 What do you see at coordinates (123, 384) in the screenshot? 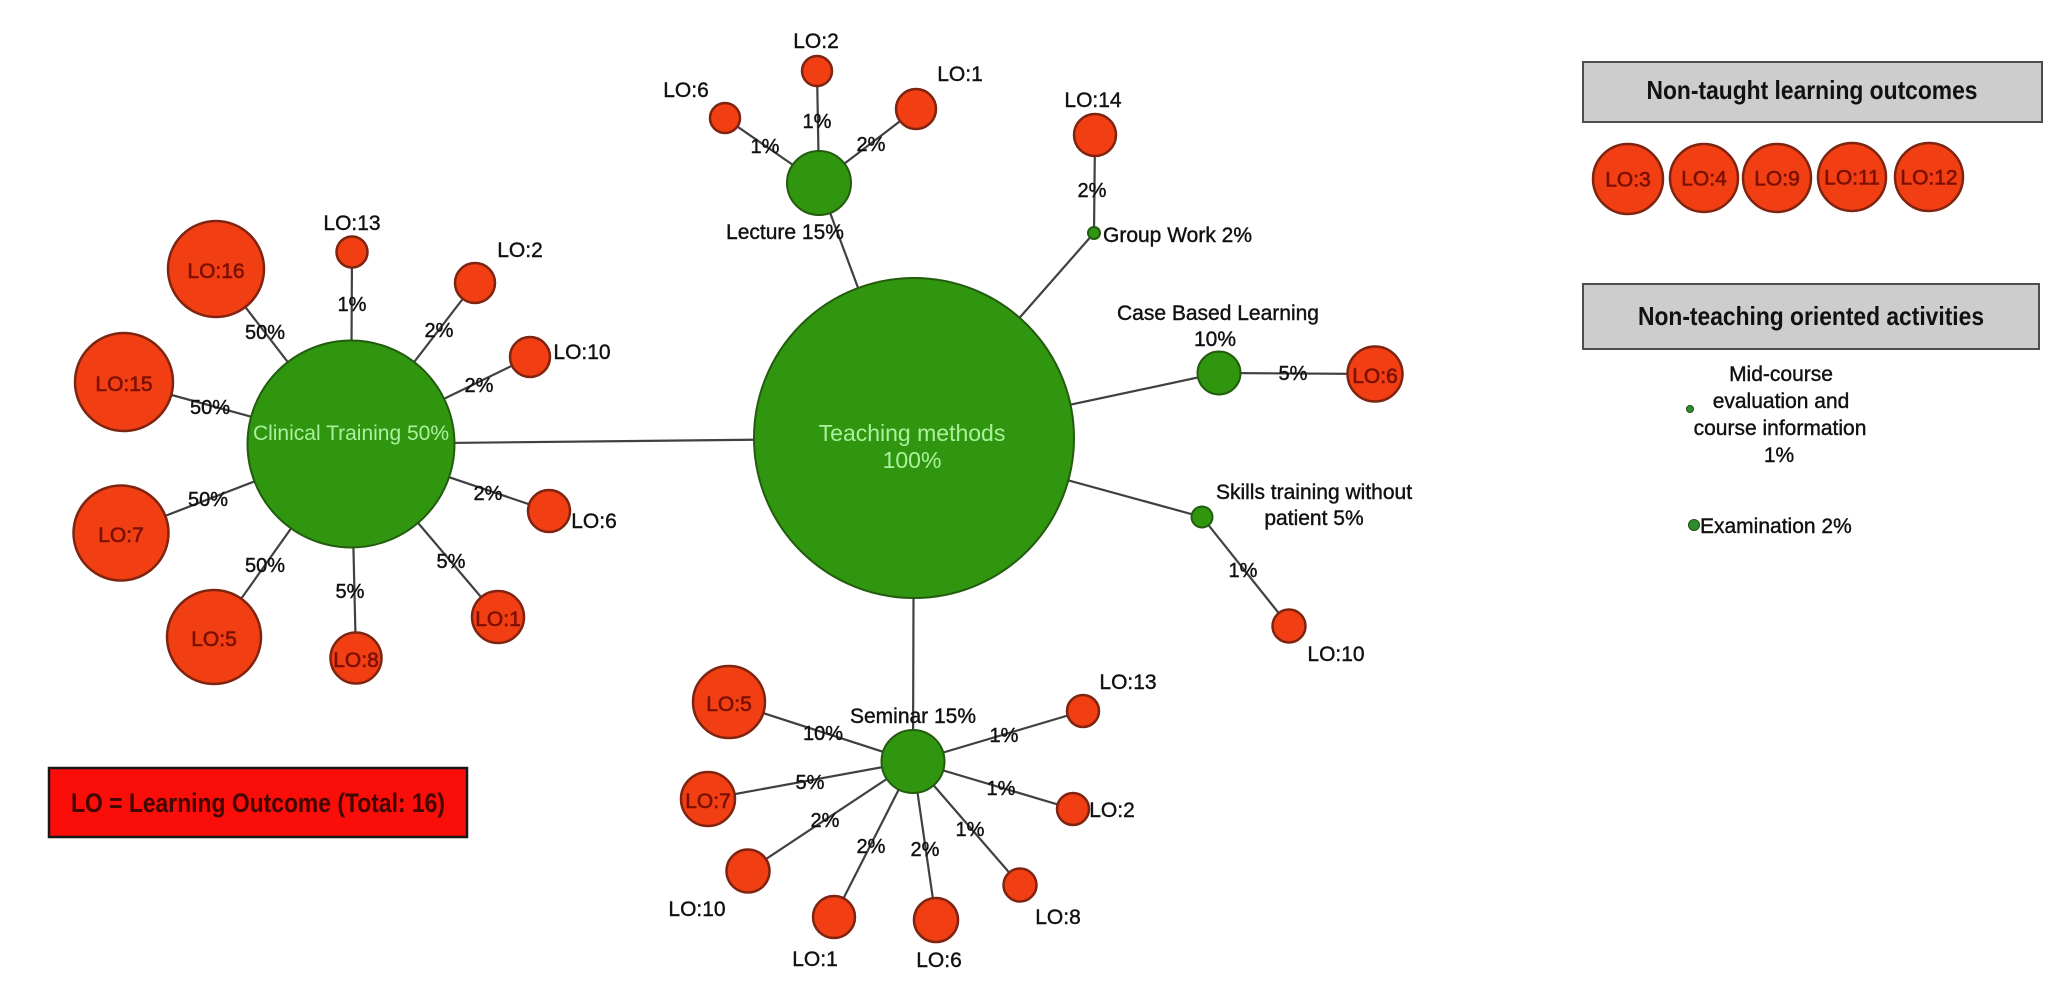
I see `svg-text: LO:15` at bounding box center [123, 384].